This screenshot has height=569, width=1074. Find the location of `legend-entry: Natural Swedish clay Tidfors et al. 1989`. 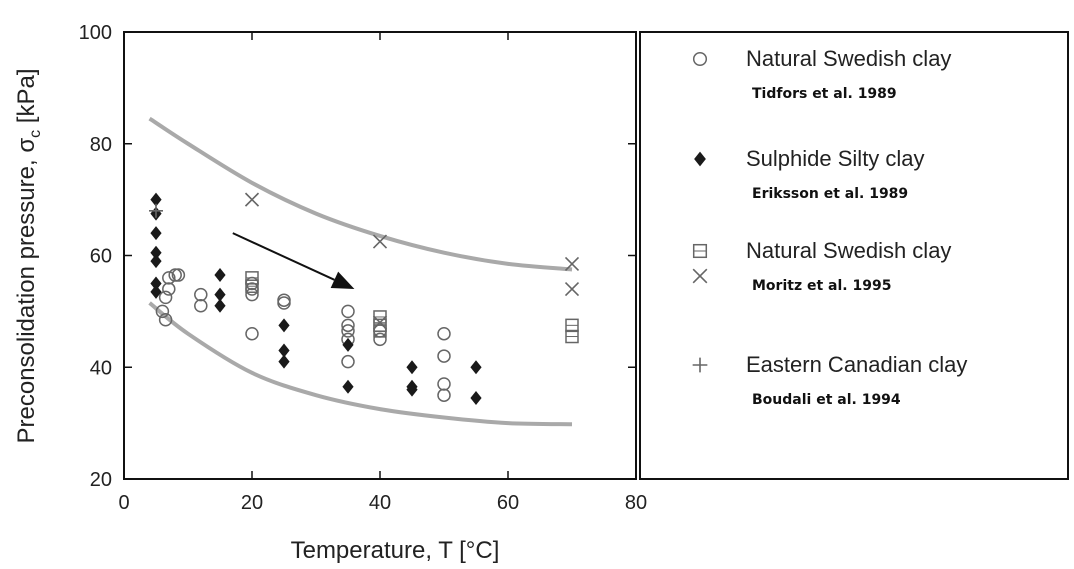

legend-entry: Natural Swedish clay Tidfors et al. 1989 is located at coordinates (821, 74).